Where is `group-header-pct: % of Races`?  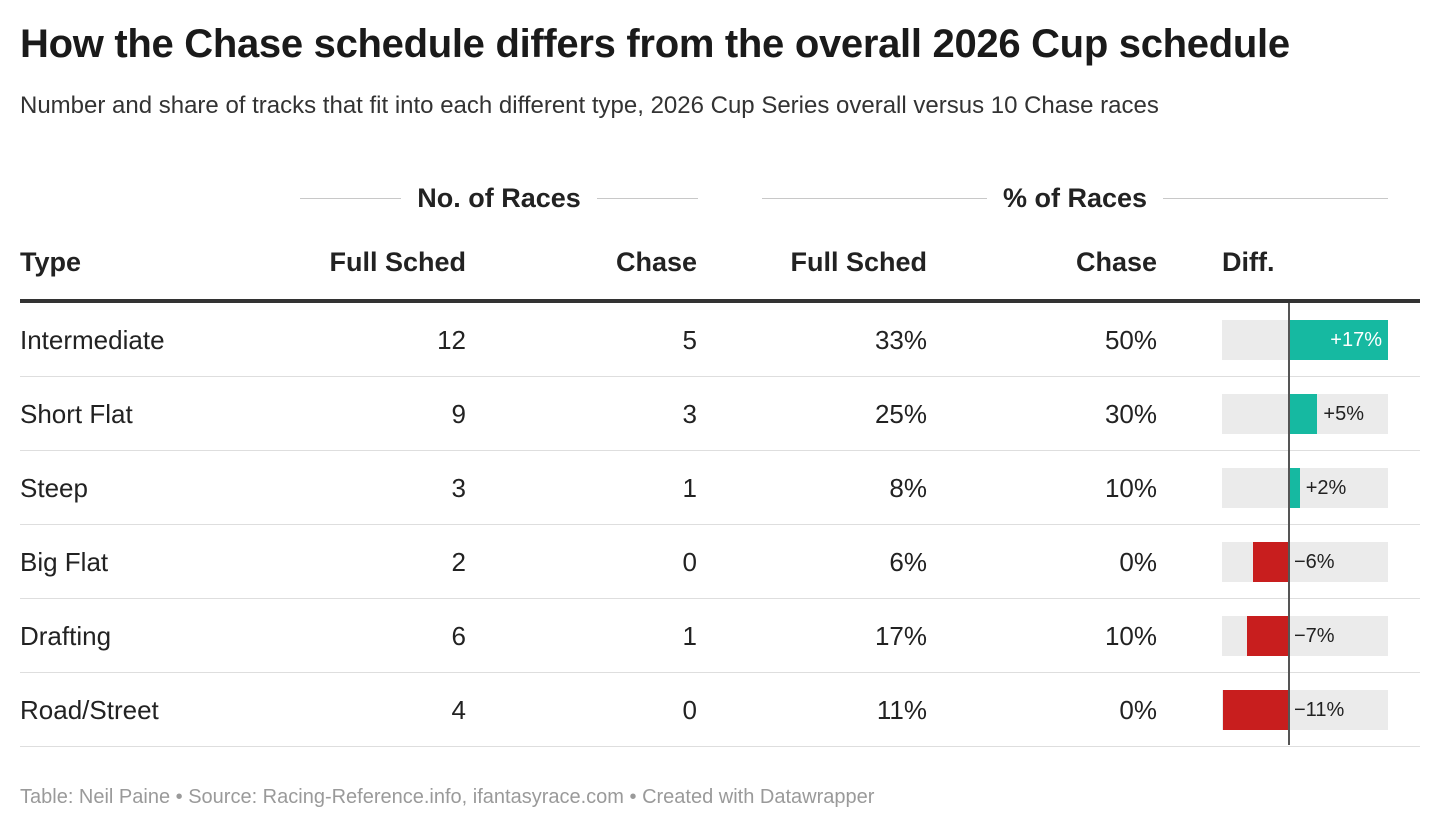
group-header-pct: % of Races is located at coordinates (1075, 198).